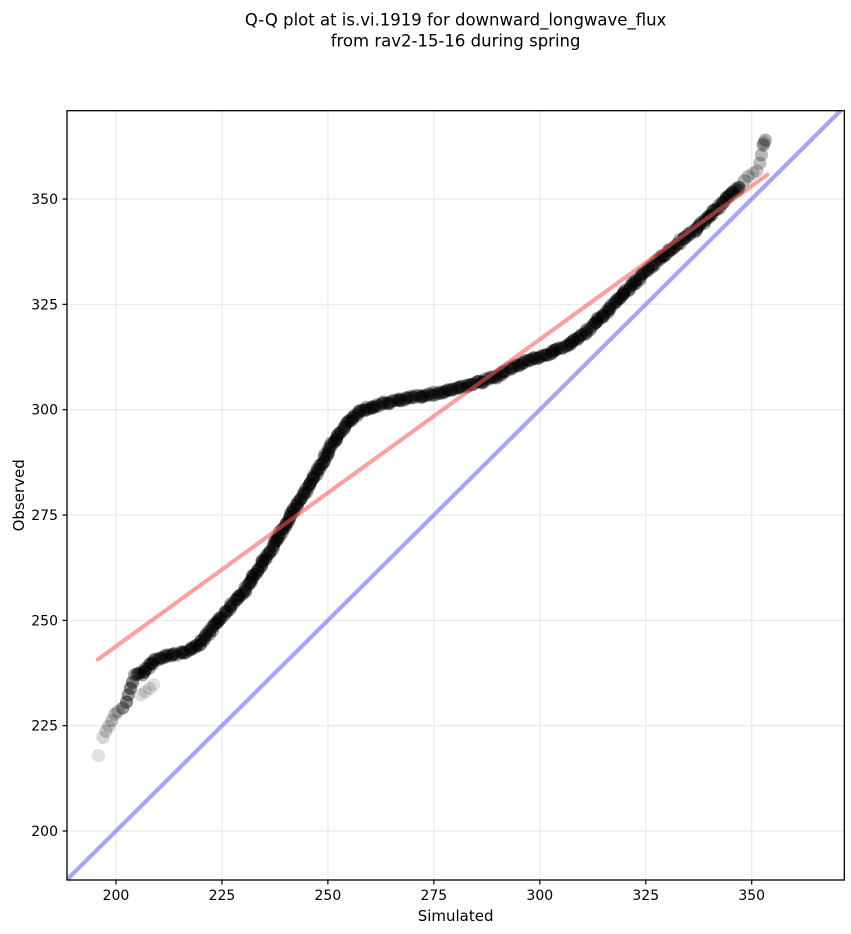 The width and height of the screenshot is (851, 934). What do you see at coordinates (539, 896) in the screenshot?
I see `x-tick-label: 300` at bounding box center [539, 896].